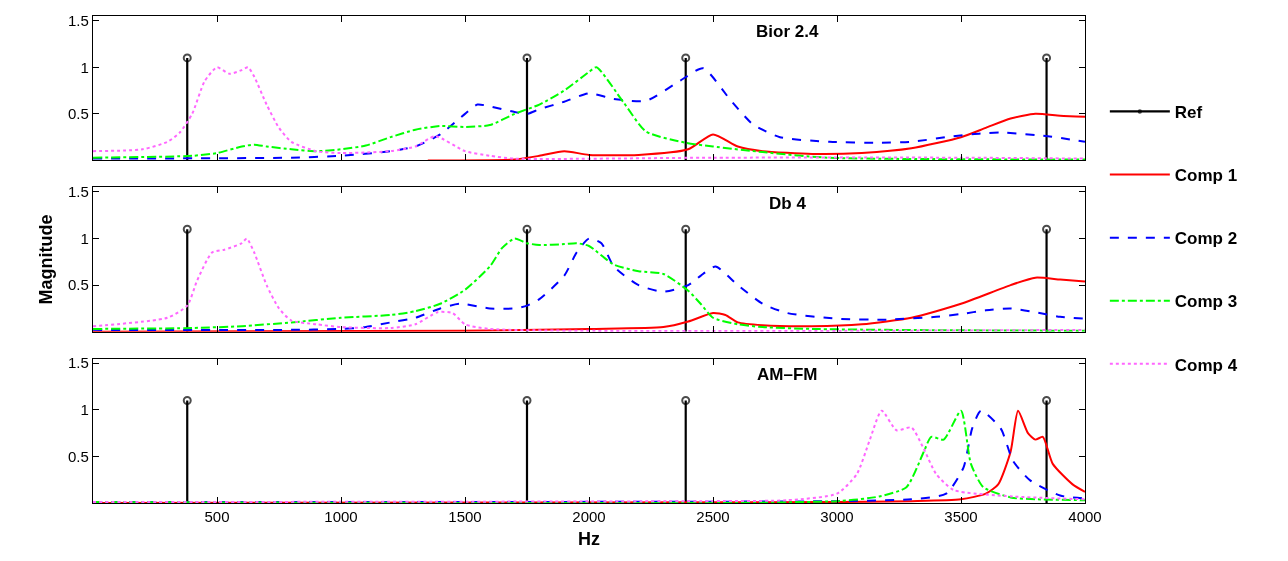 The width and height of the screenshot is (1288, 561). Describe the element at coordinates (1206, 176) in the screenshot. I see `legend-label: Comp 1` at that location.